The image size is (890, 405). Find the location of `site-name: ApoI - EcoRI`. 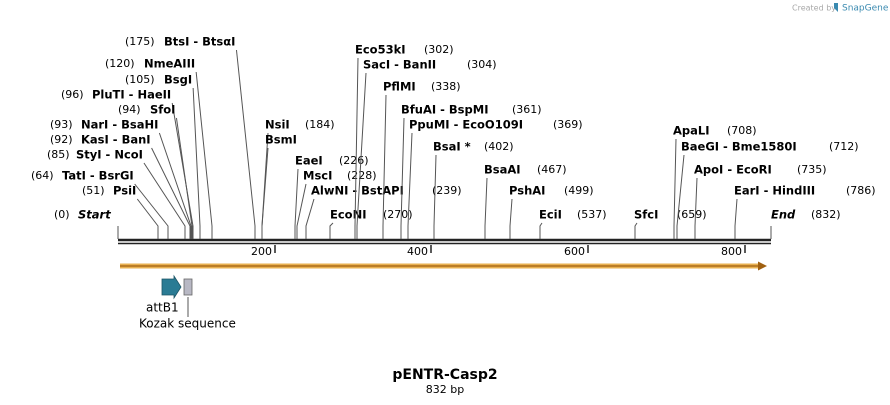

site-name: ApoI - EcoRI is located at coordinates (733, 170).